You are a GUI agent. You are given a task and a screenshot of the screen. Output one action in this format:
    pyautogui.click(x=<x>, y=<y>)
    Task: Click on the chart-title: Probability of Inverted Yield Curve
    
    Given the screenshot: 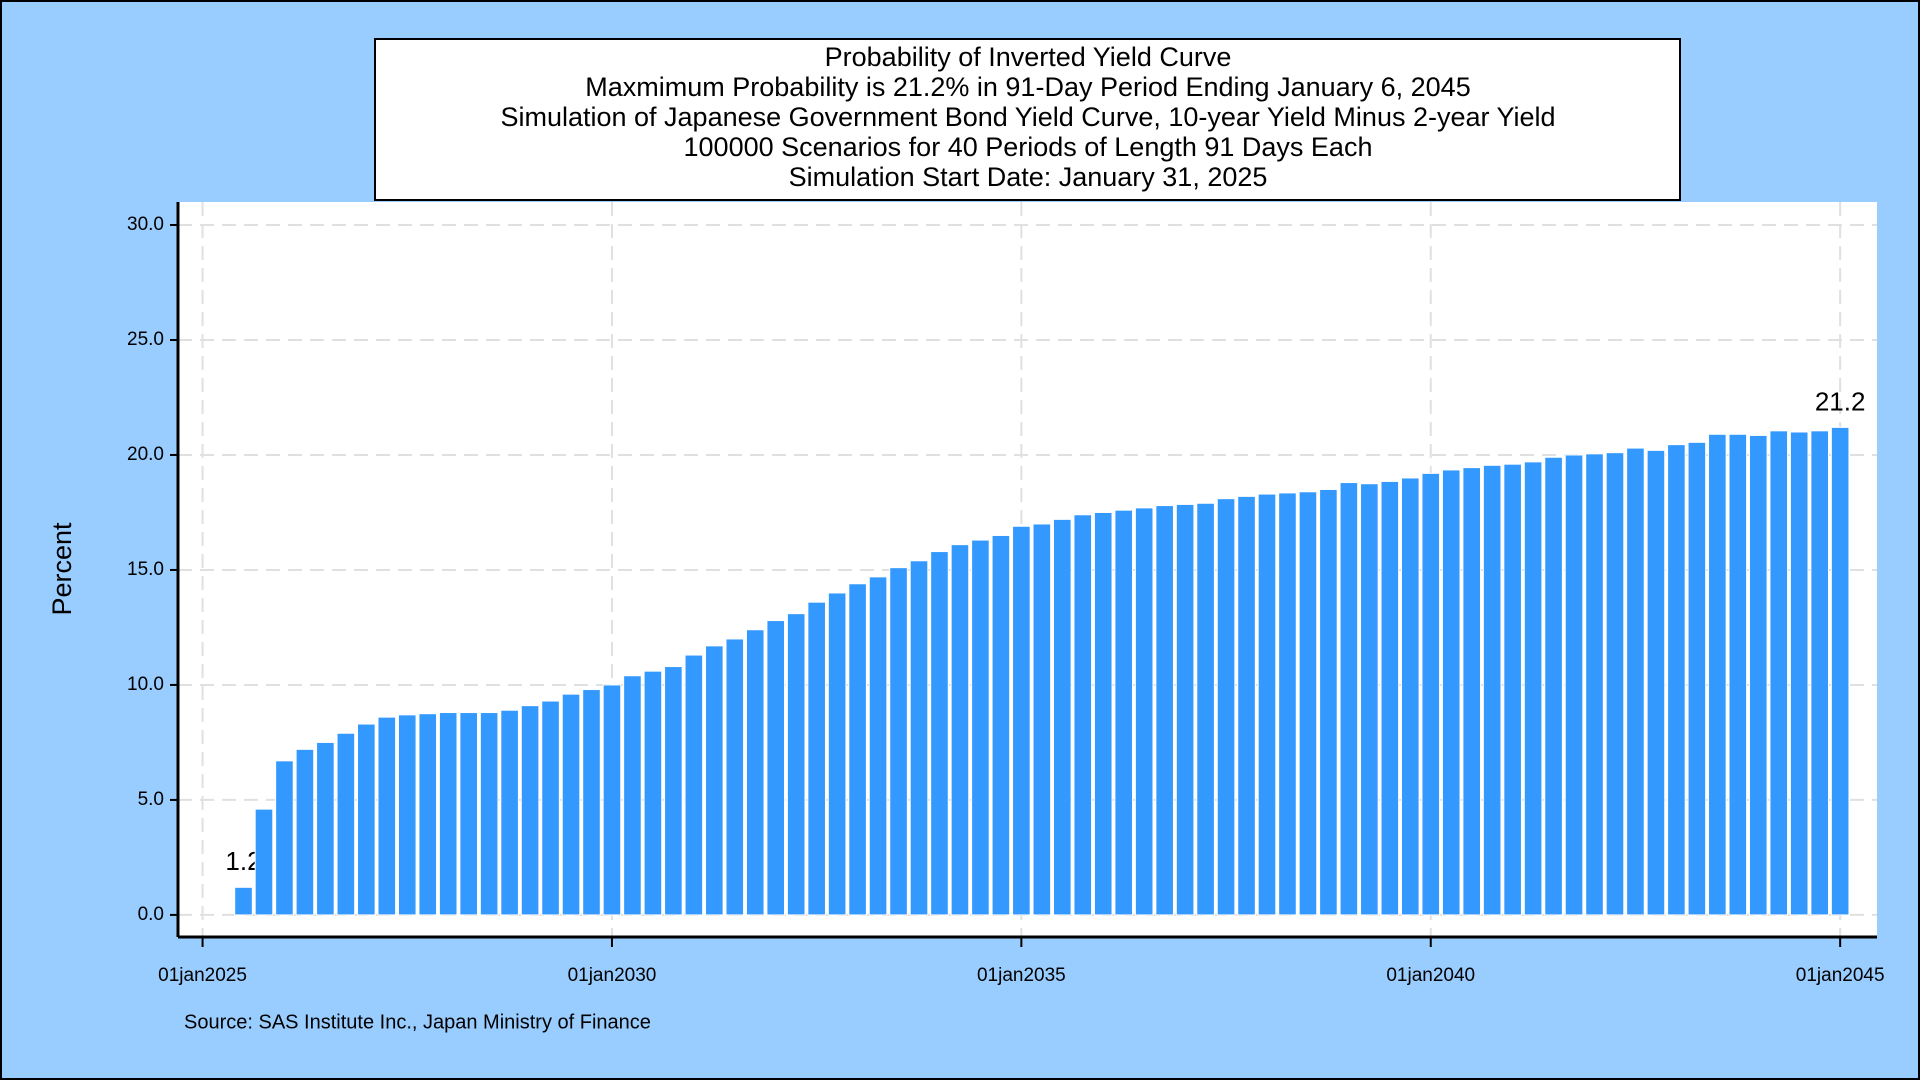 What is the action you would take?
    pyautogui.click(x=1028, y=57)
    